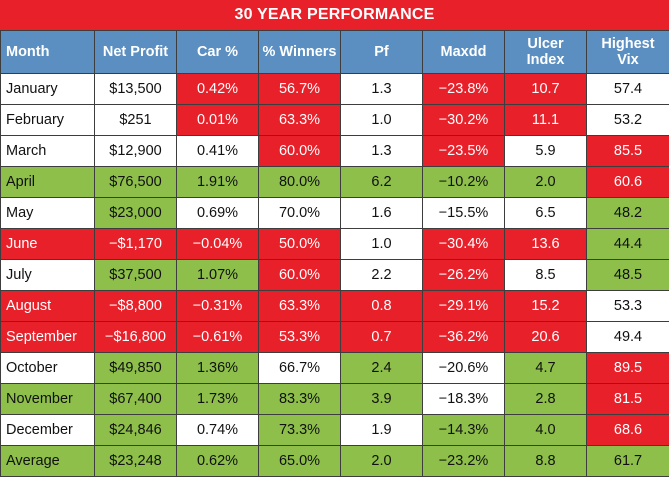 Image resolution: width=669 pixels, height=477 pixels. Describe the element at coordinates (218, 275) in the screenshot. I see `cell-car: 1.07%` at that location.